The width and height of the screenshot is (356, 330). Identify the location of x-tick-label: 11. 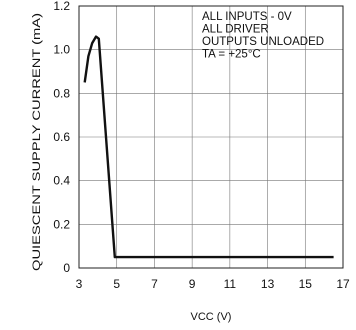
(230, 284).